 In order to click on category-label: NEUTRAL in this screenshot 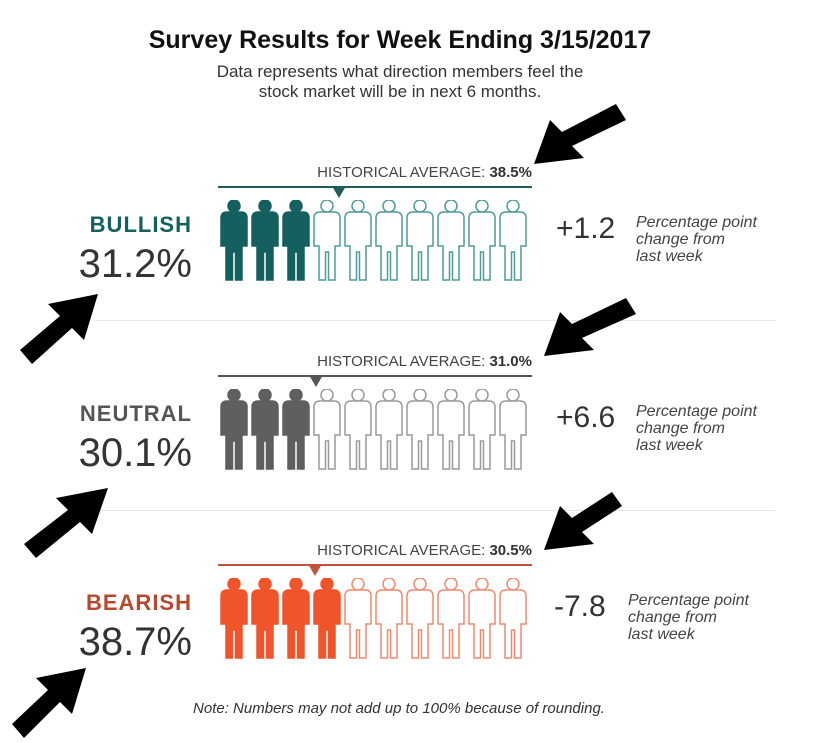, I will do `click(135, 413)`.